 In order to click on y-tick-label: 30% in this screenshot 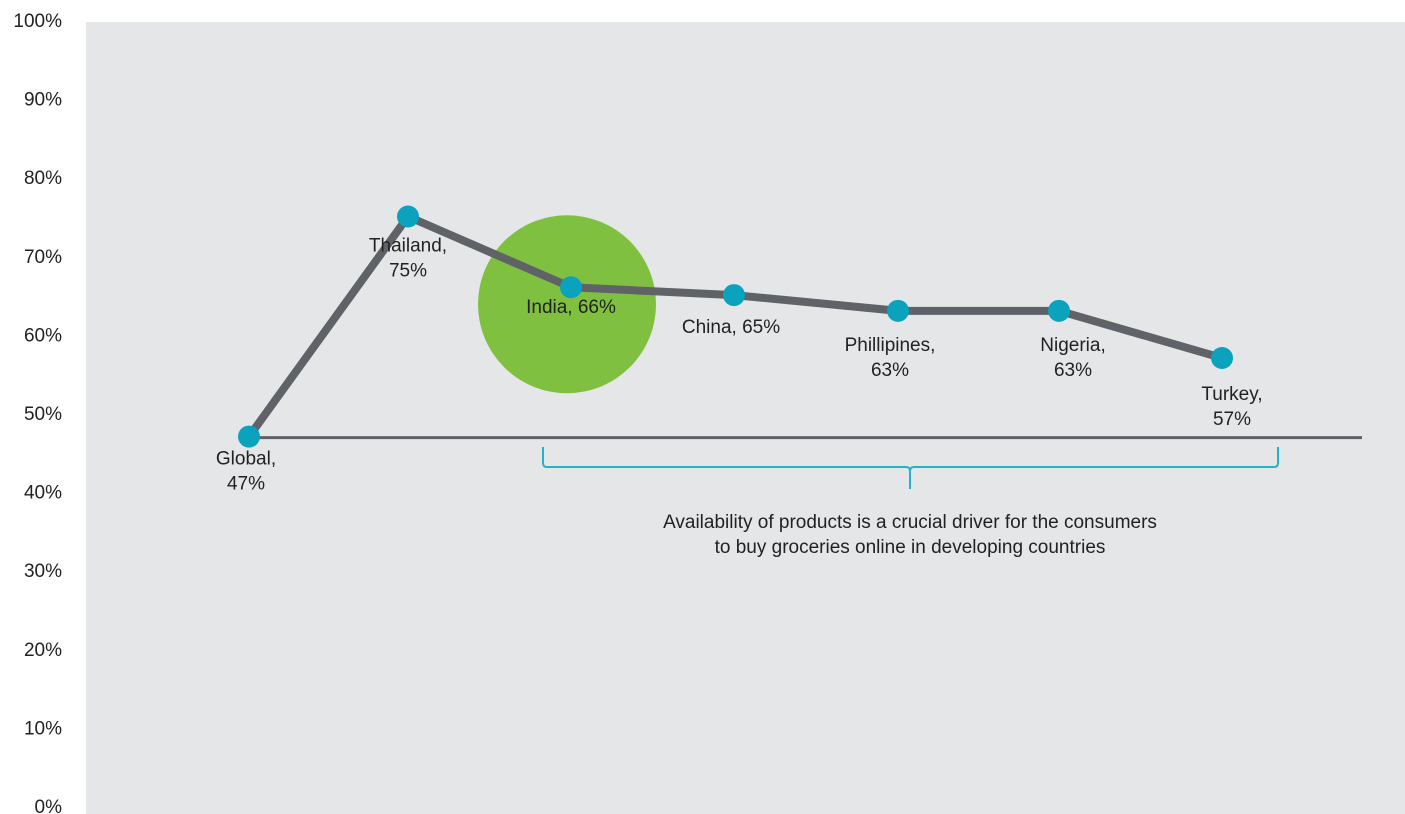, I will do `click(43, 571)`.